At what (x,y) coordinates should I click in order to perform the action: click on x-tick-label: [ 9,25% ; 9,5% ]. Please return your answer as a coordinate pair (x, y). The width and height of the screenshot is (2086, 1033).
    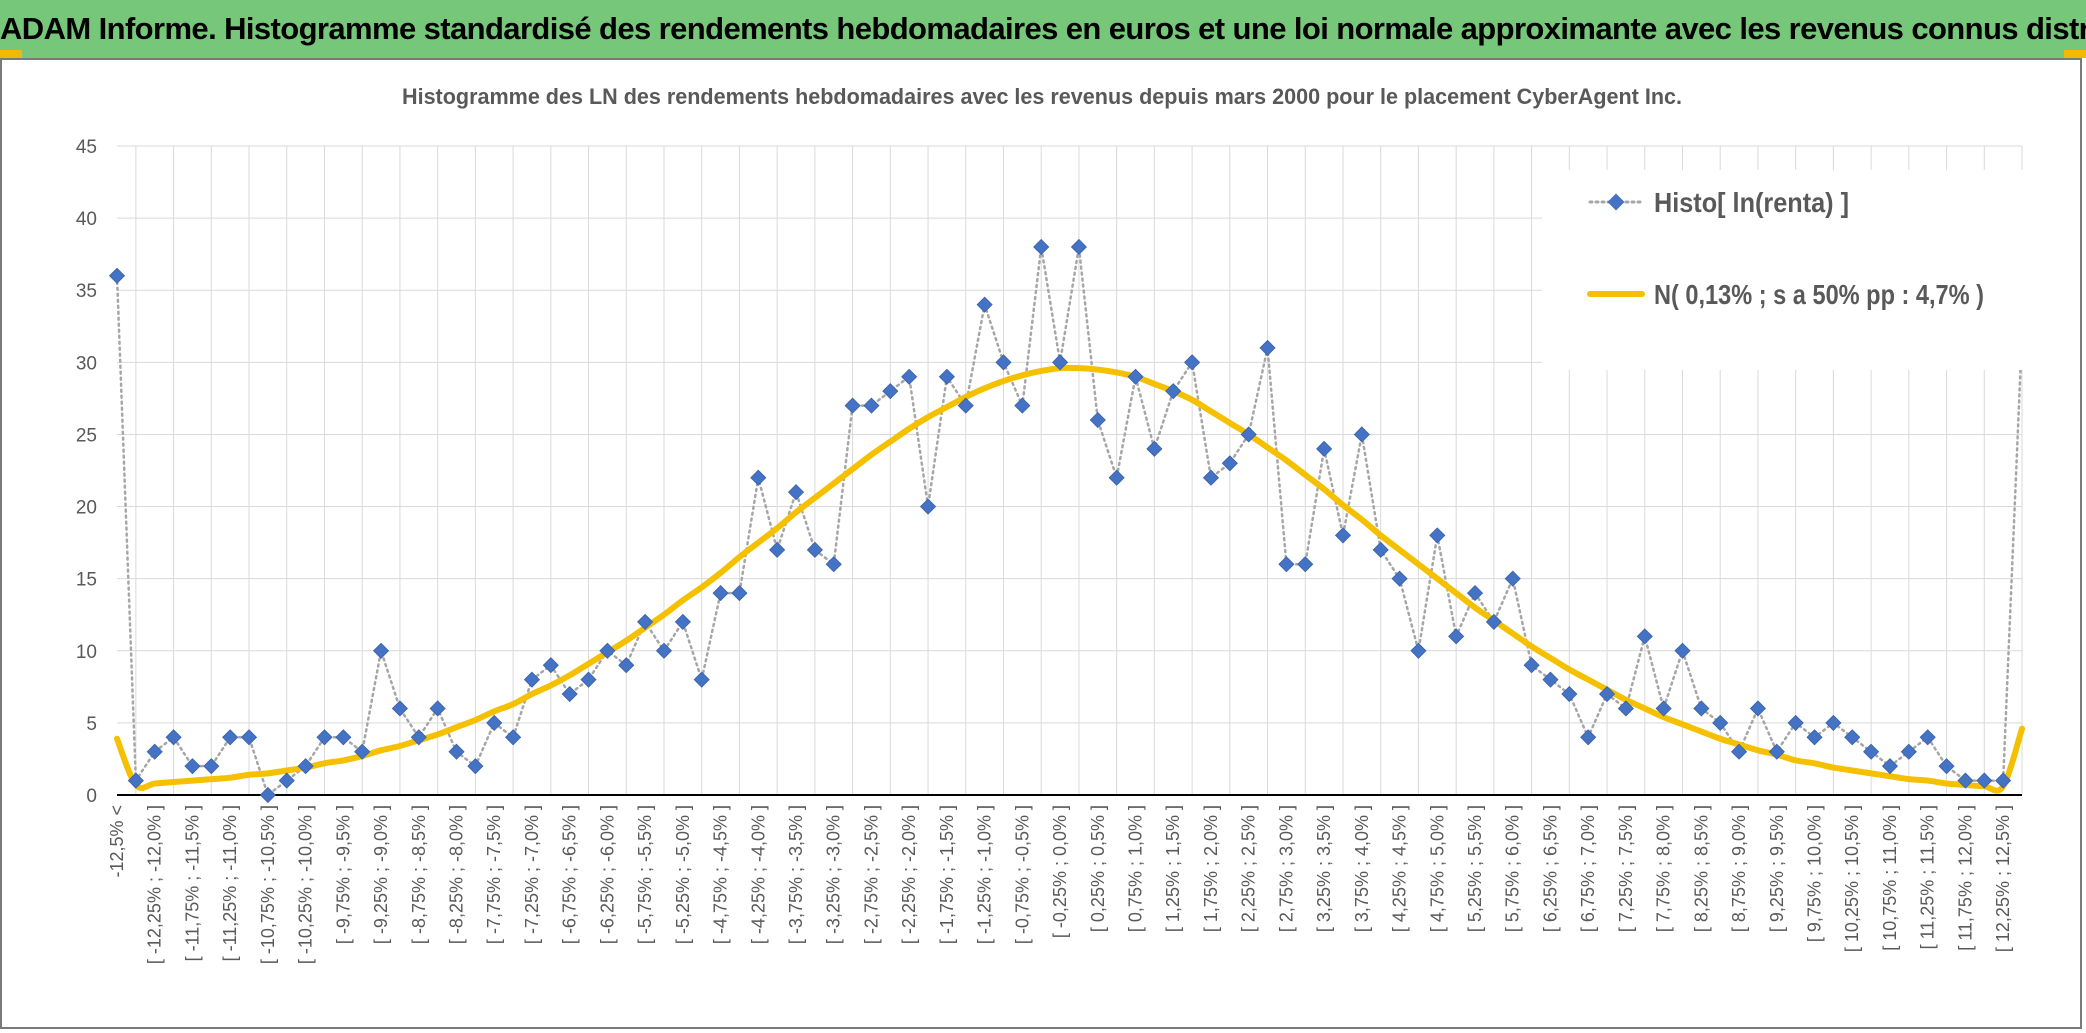
    Looking at the image, I should click on (1777, 868).